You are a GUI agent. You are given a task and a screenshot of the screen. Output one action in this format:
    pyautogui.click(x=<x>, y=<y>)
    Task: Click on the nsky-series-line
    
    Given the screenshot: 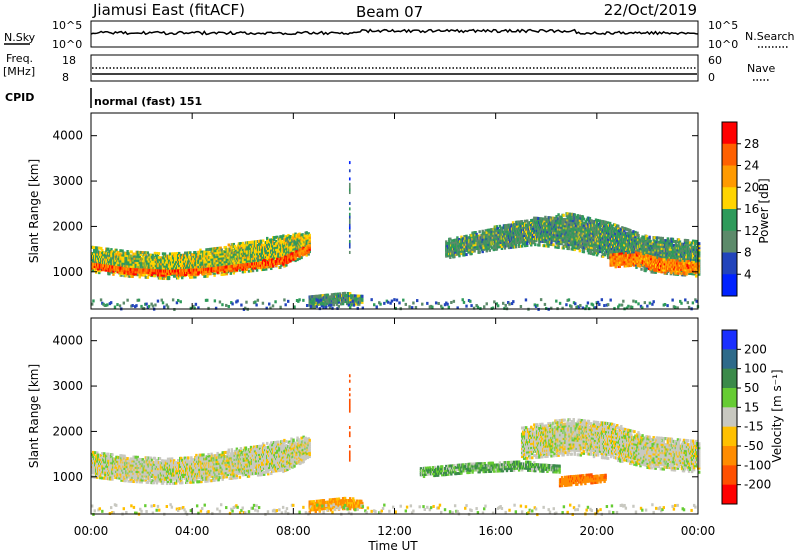 What is the action you would take?
    pyautogui.click(x=394, y=32)
    